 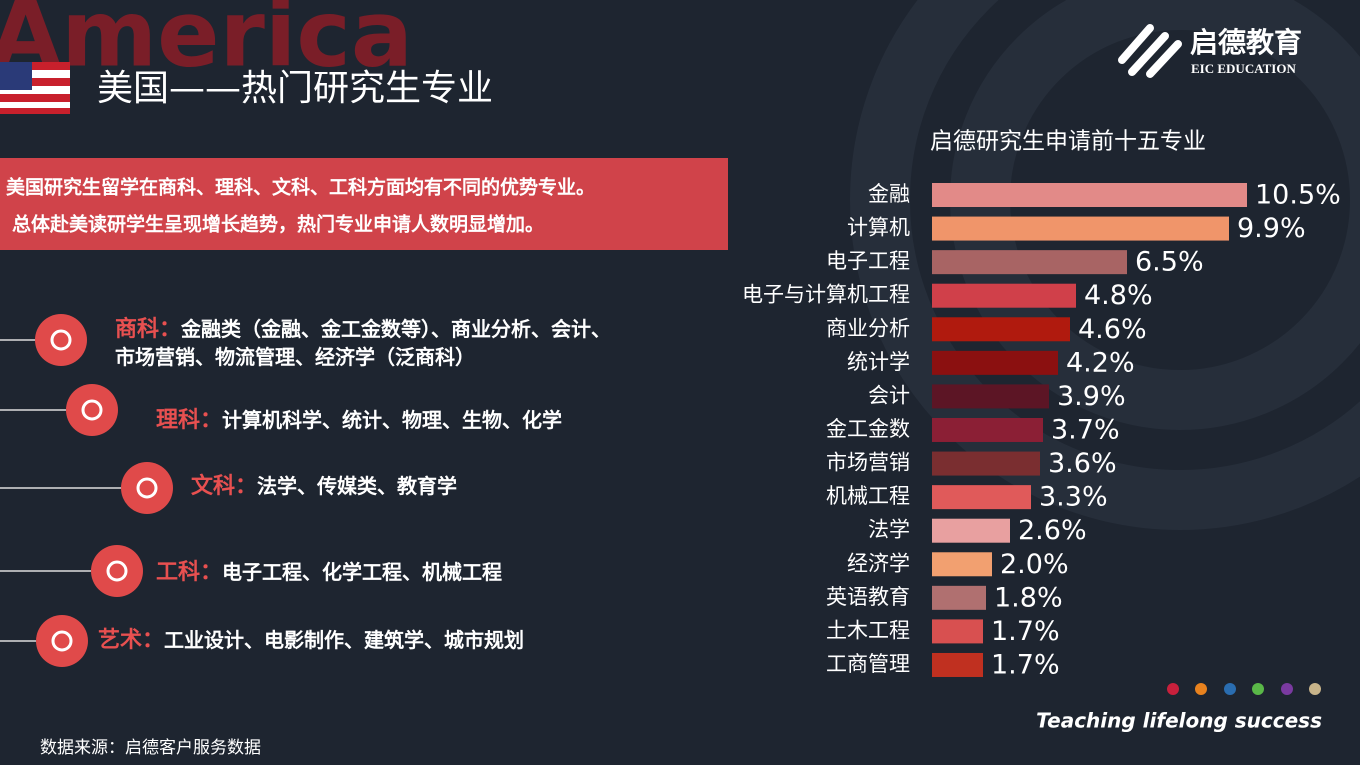 I want to click on logo-sub: EIC EDUCATION, so click(x=1243, y=68).